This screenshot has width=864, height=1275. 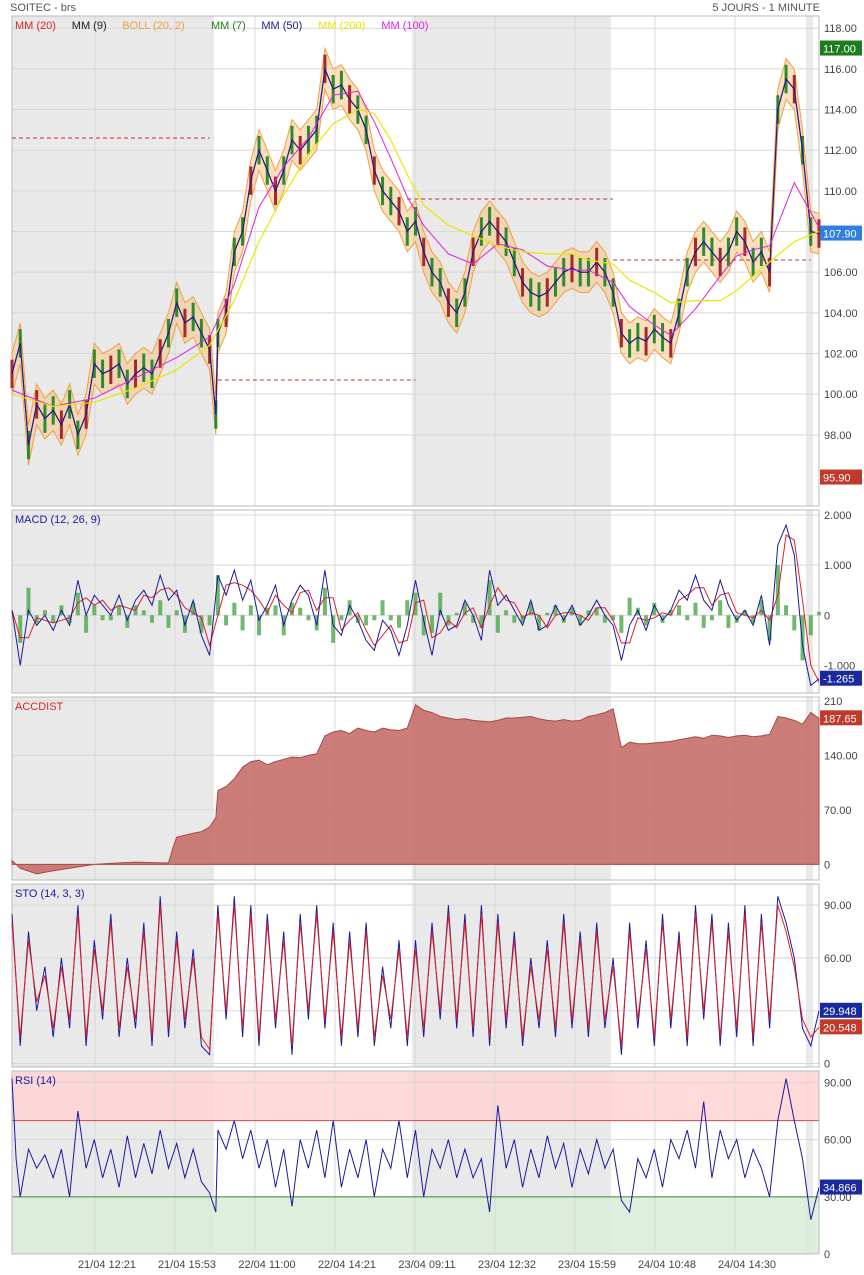 I want to click on price-tick-label: 104.00, so click(x=841, y=314).